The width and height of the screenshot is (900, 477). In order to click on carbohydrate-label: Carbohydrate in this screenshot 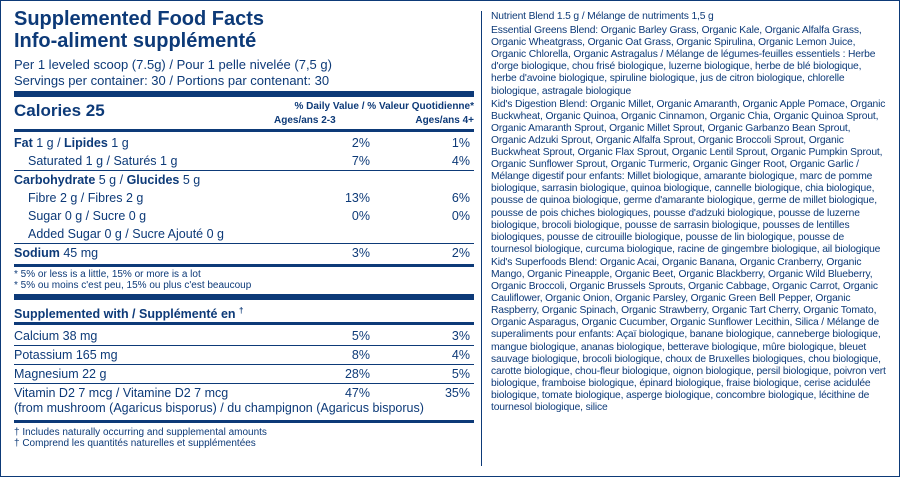, I will do `click(55, 180)`.